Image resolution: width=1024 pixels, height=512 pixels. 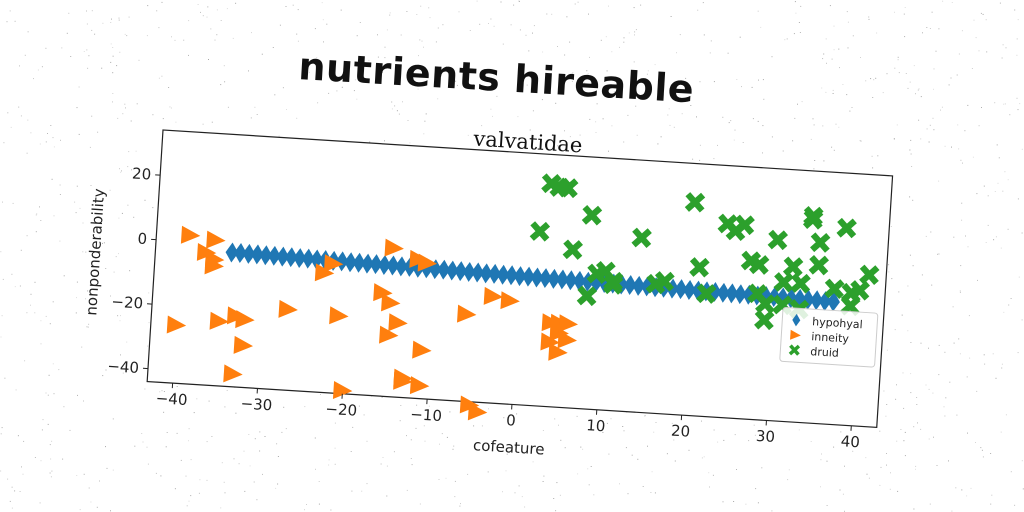 I want to click on y-axis: −40 −20 0 20, so click(x=134, y=270).